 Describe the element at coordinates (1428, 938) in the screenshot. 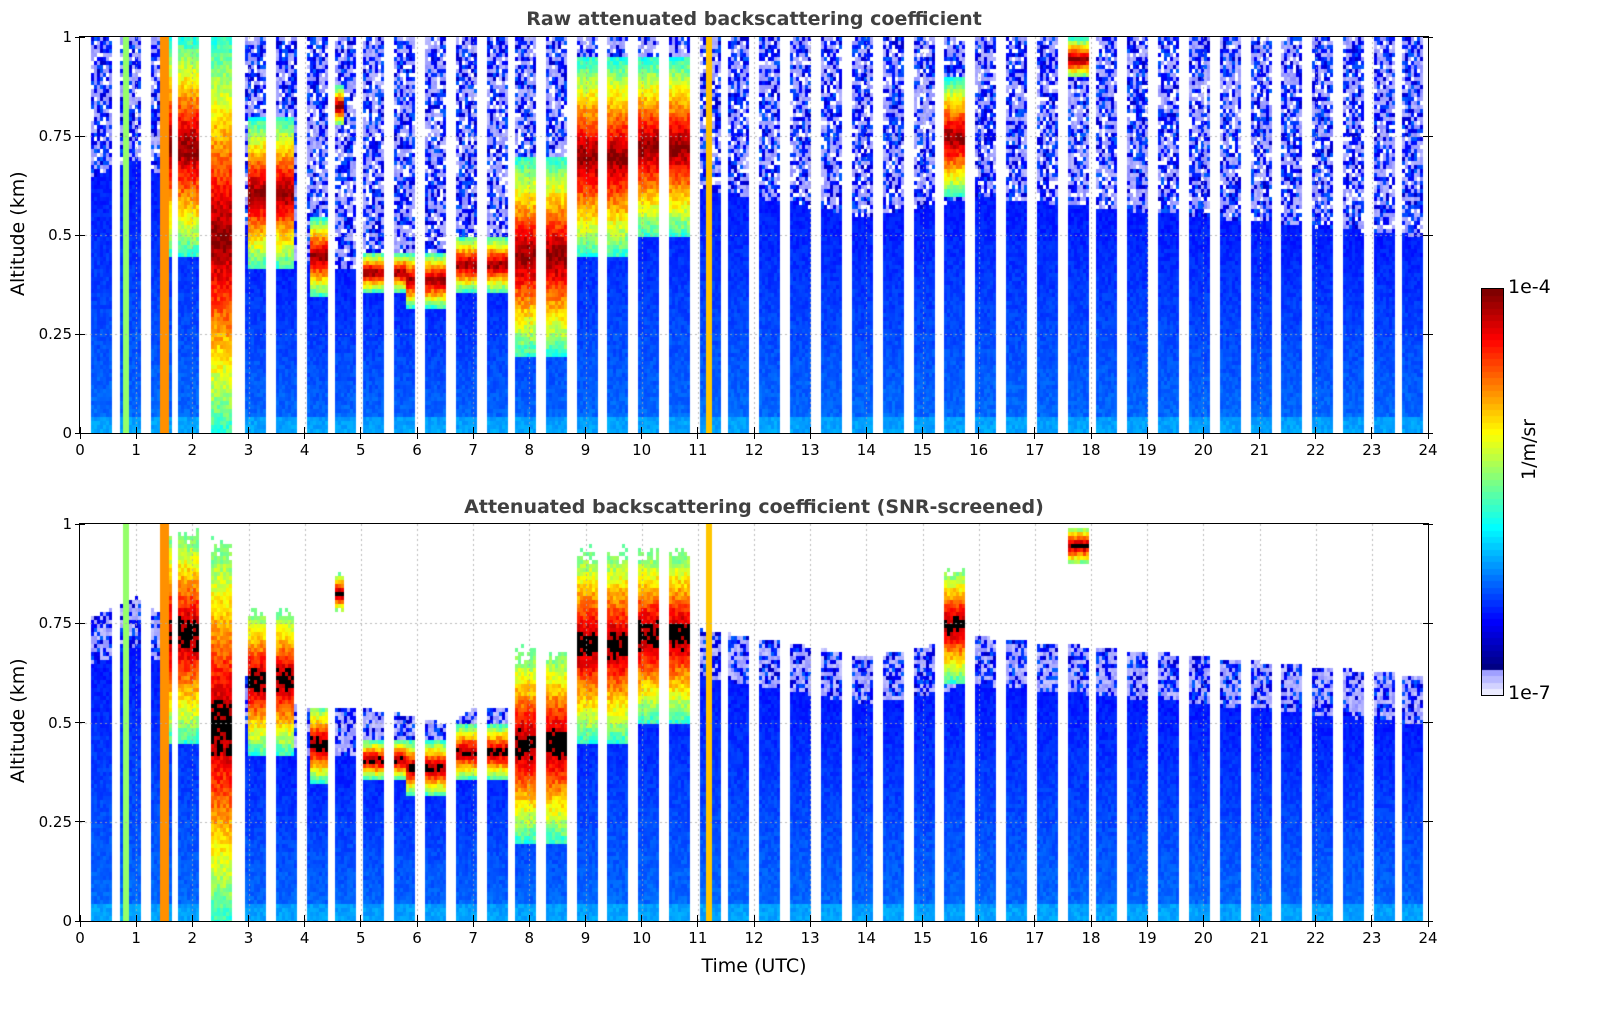

I see `x-tick-label: 24` at that location.